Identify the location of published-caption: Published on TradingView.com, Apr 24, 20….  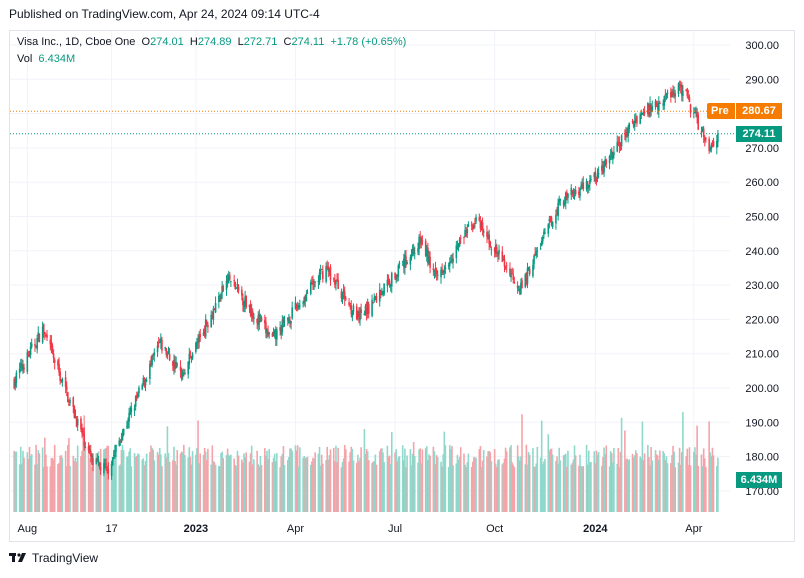
(164, 14).